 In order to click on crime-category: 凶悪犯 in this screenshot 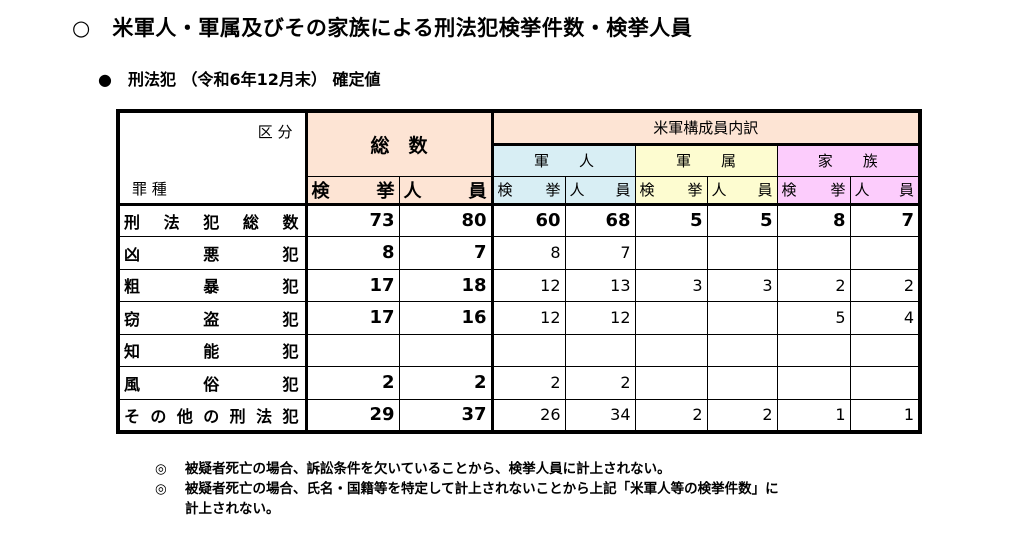, I will do `click(212, 253)`.